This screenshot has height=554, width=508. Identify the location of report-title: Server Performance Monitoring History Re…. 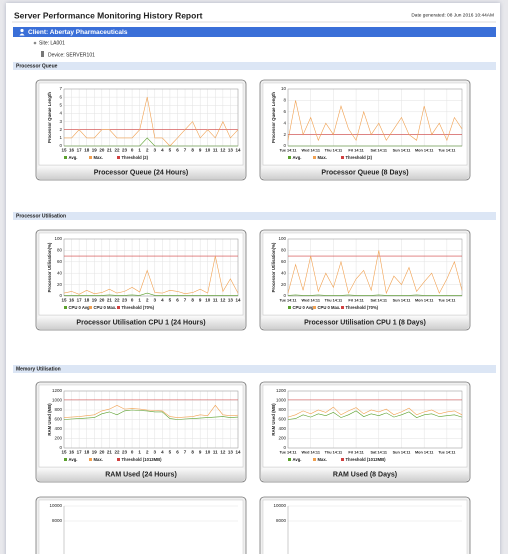
(108, 15).